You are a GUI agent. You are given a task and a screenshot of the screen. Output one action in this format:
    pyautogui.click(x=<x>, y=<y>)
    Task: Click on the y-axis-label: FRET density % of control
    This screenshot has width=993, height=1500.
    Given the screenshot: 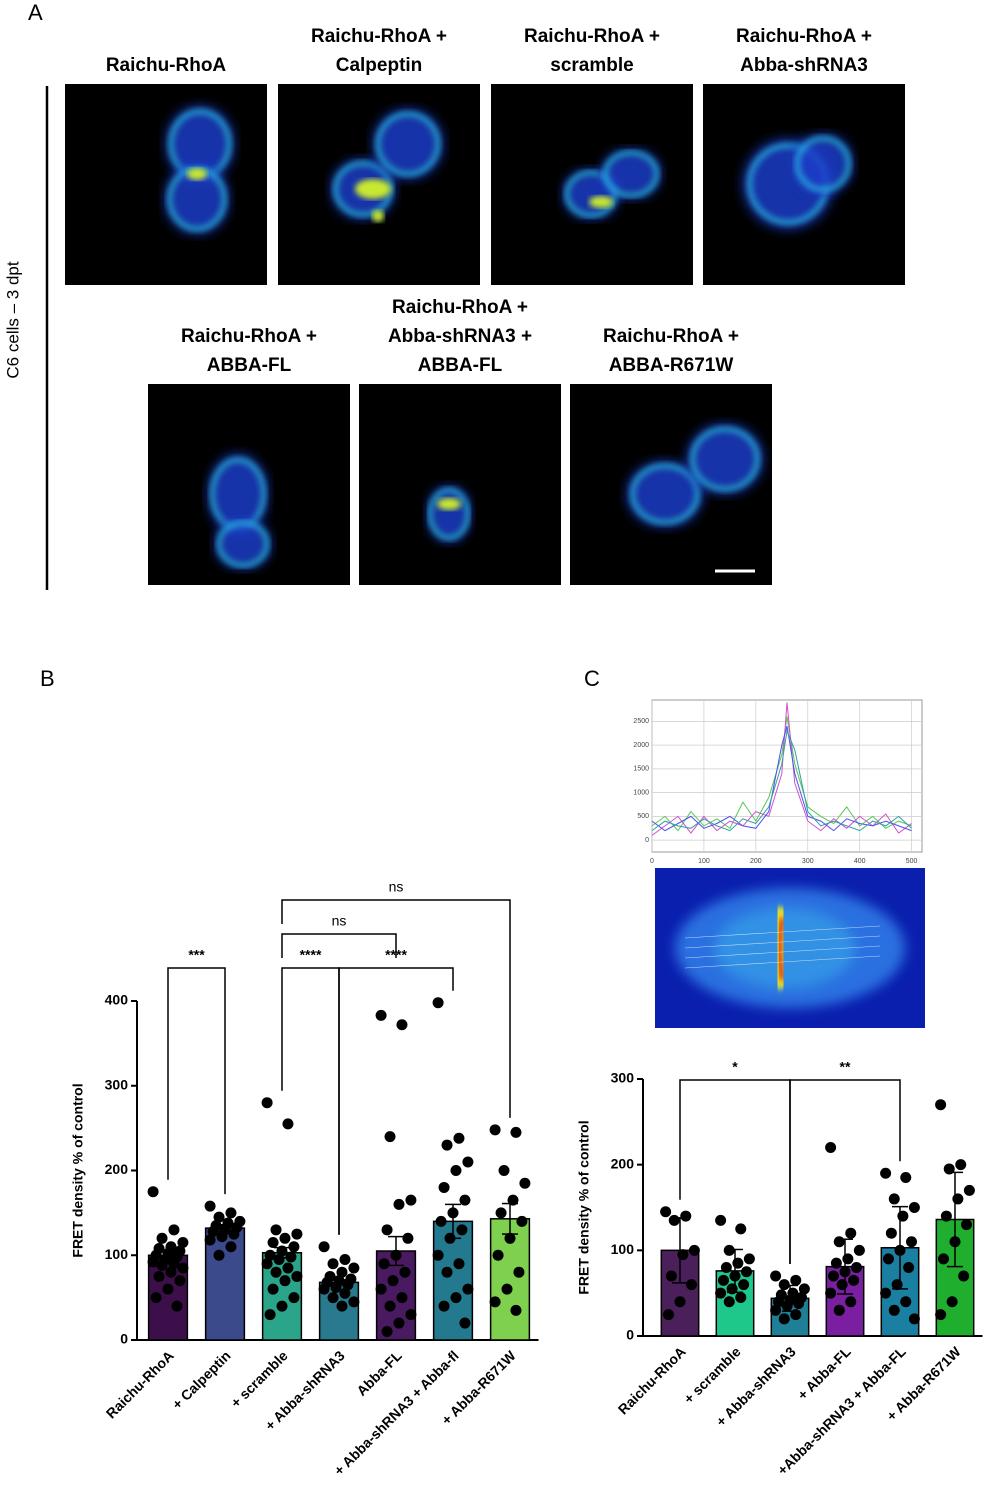 What is the action you would take?
    pyautogui.click(x=78, y=1170)
    